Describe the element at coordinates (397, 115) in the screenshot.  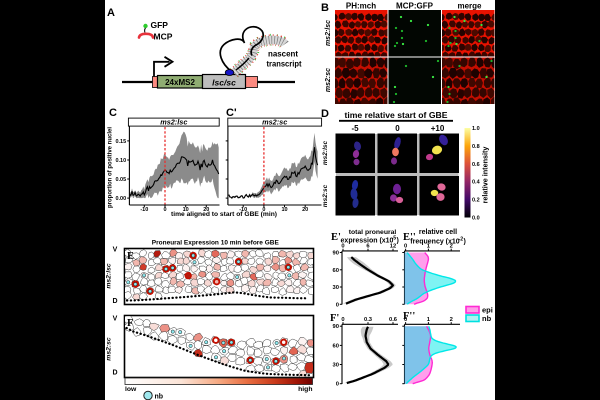
I see `svg-text: time relative start of GBE` at that location.